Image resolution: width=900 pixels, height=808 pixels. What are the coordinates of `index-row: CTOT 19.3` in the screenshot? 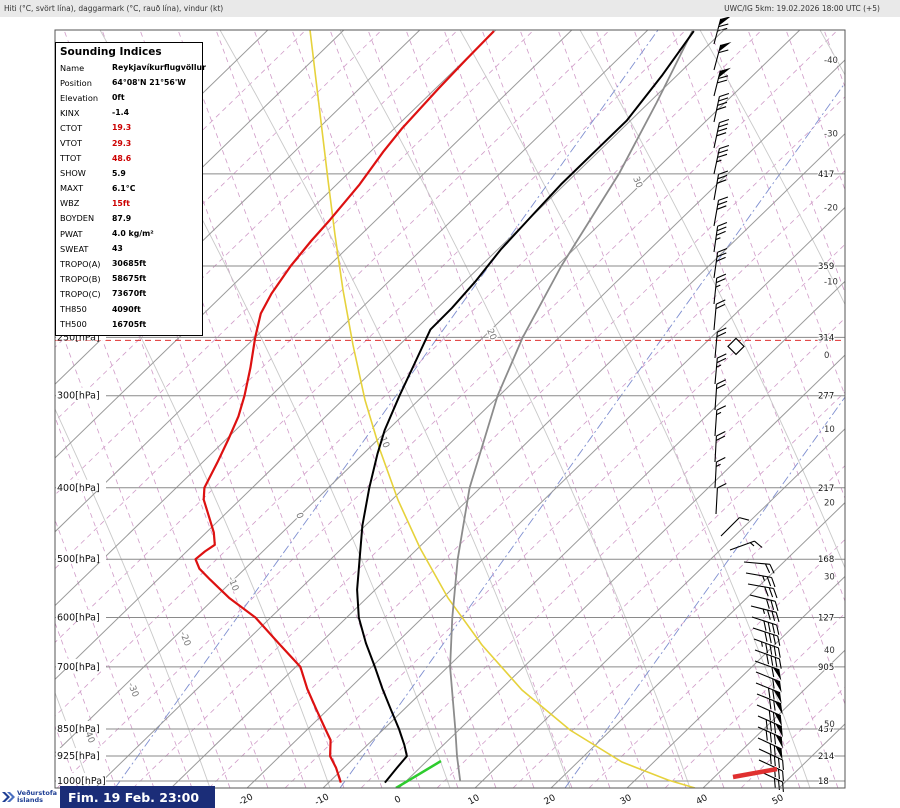 It's located at (129, 127).